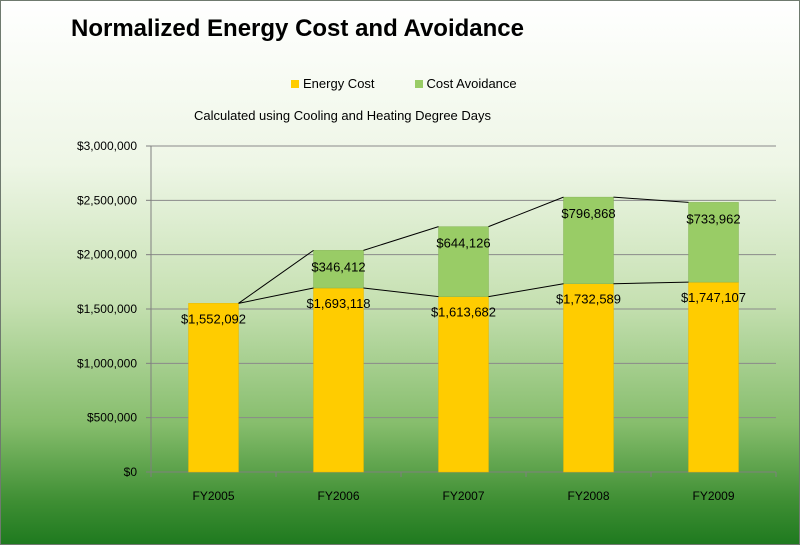 Image resolution: width=800 pixels, height=545 pixels. Describe the element at coordinates (713, 218) in the screenshot. I see `data-label-cost-avoidance: $733,962` at that location.